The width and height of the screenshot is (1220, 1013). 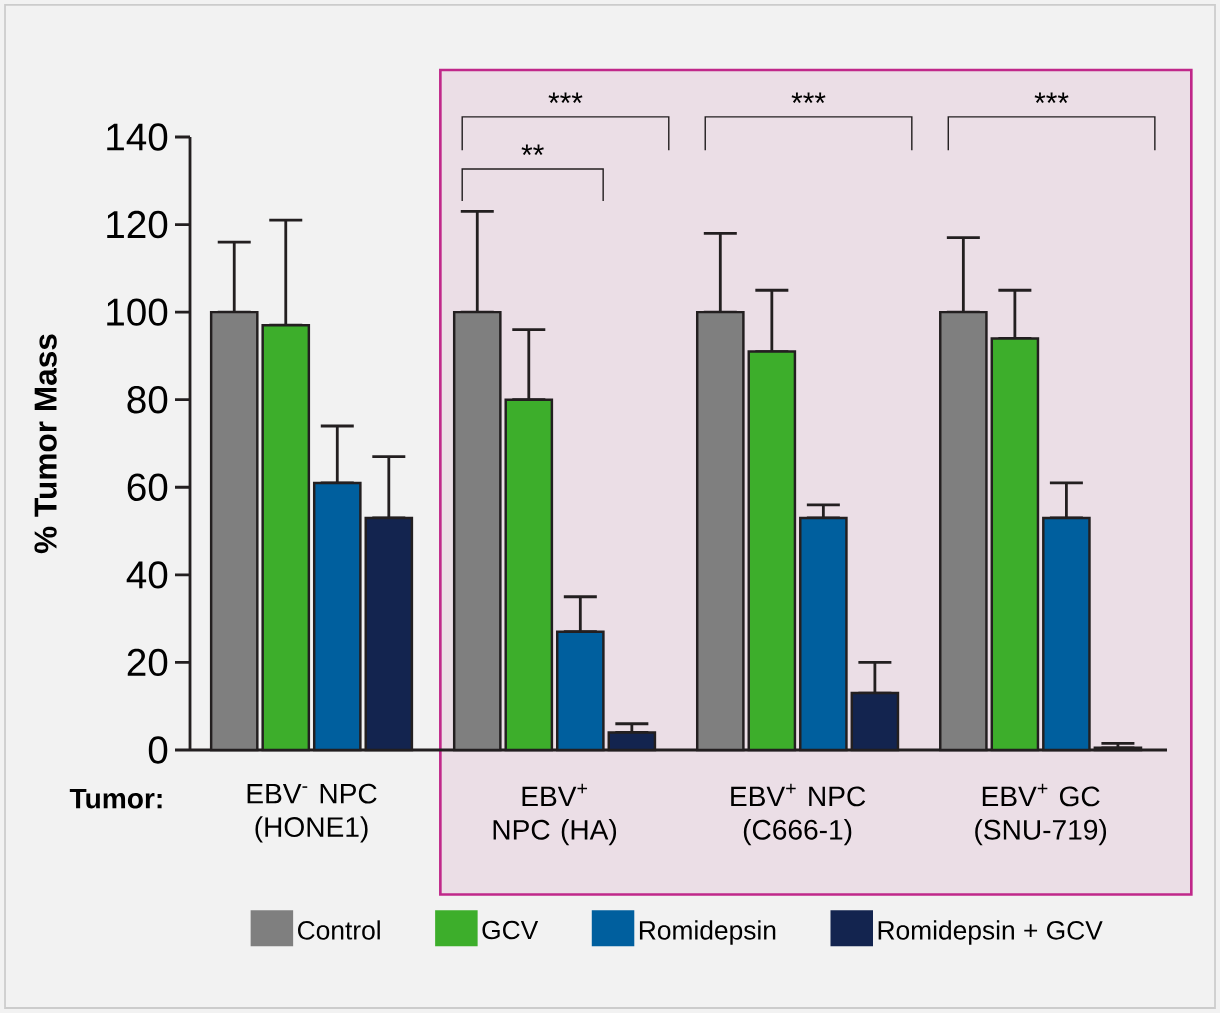 What do you see at coordinates (707, 932) in the screenshot?
I see `legend-label: Romidepsin` at bounding box center [707, 932].